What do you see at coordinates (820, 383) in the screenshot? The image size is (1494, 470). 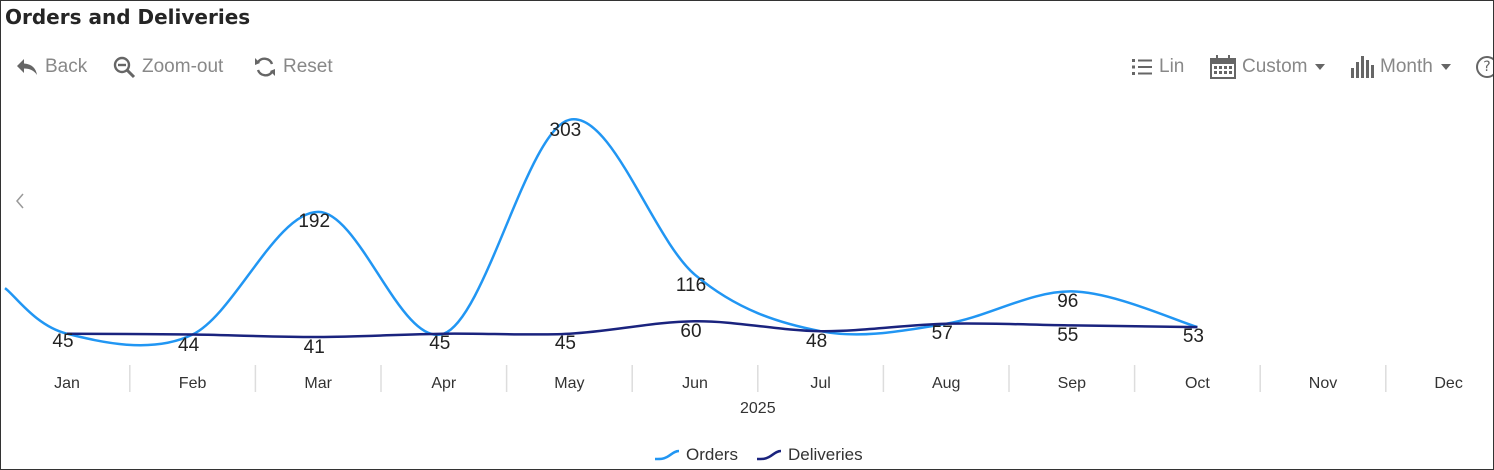 I see `x-tick-label: Jul` at bounding box center [820, 383].